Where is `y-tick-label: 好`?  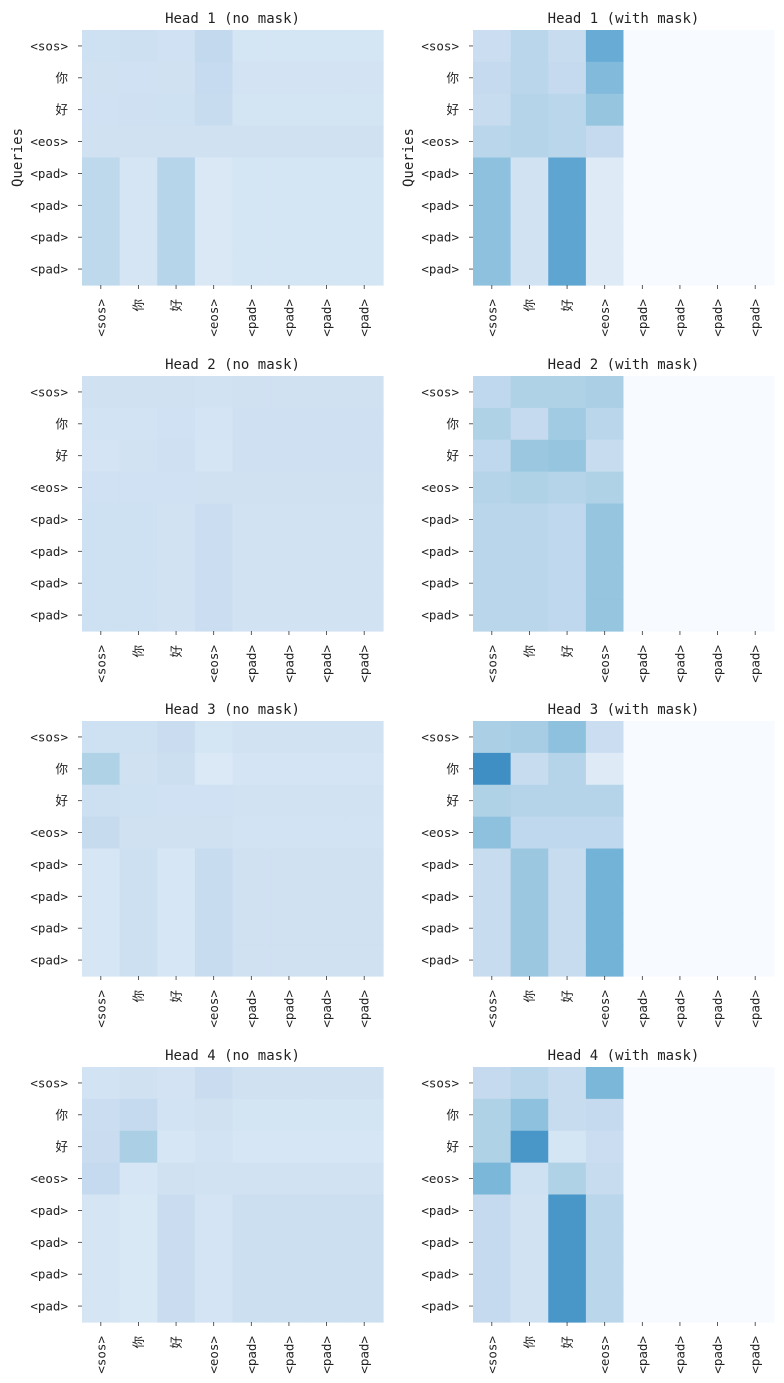
y-tick-label: 好 is located at coordinates (61, 1146).